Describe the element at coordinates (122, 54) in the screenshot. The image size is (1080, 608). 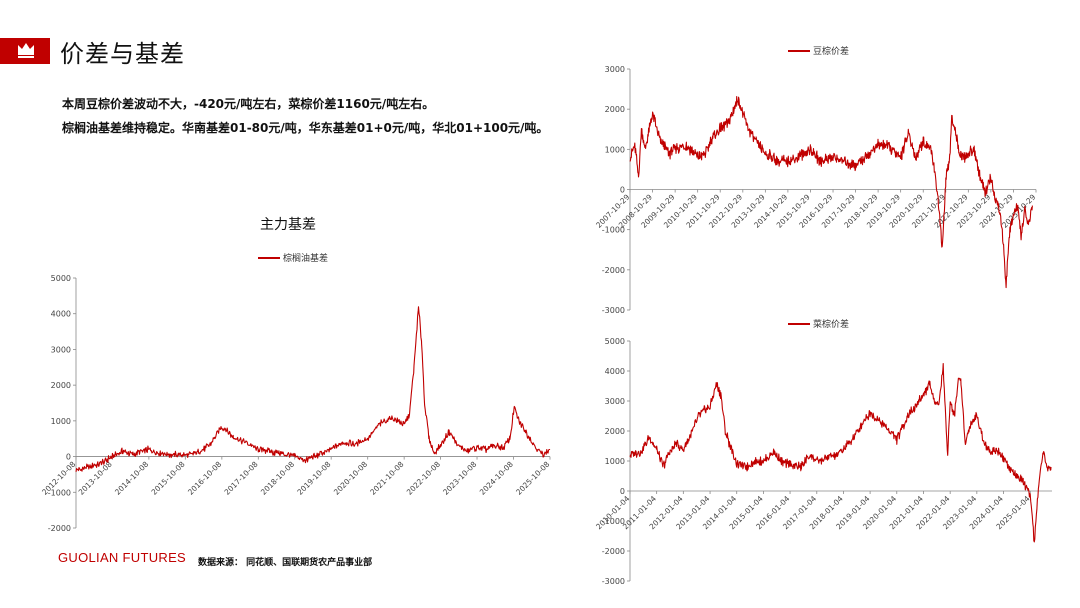
I see `page-title: 价差与基差` at that location.